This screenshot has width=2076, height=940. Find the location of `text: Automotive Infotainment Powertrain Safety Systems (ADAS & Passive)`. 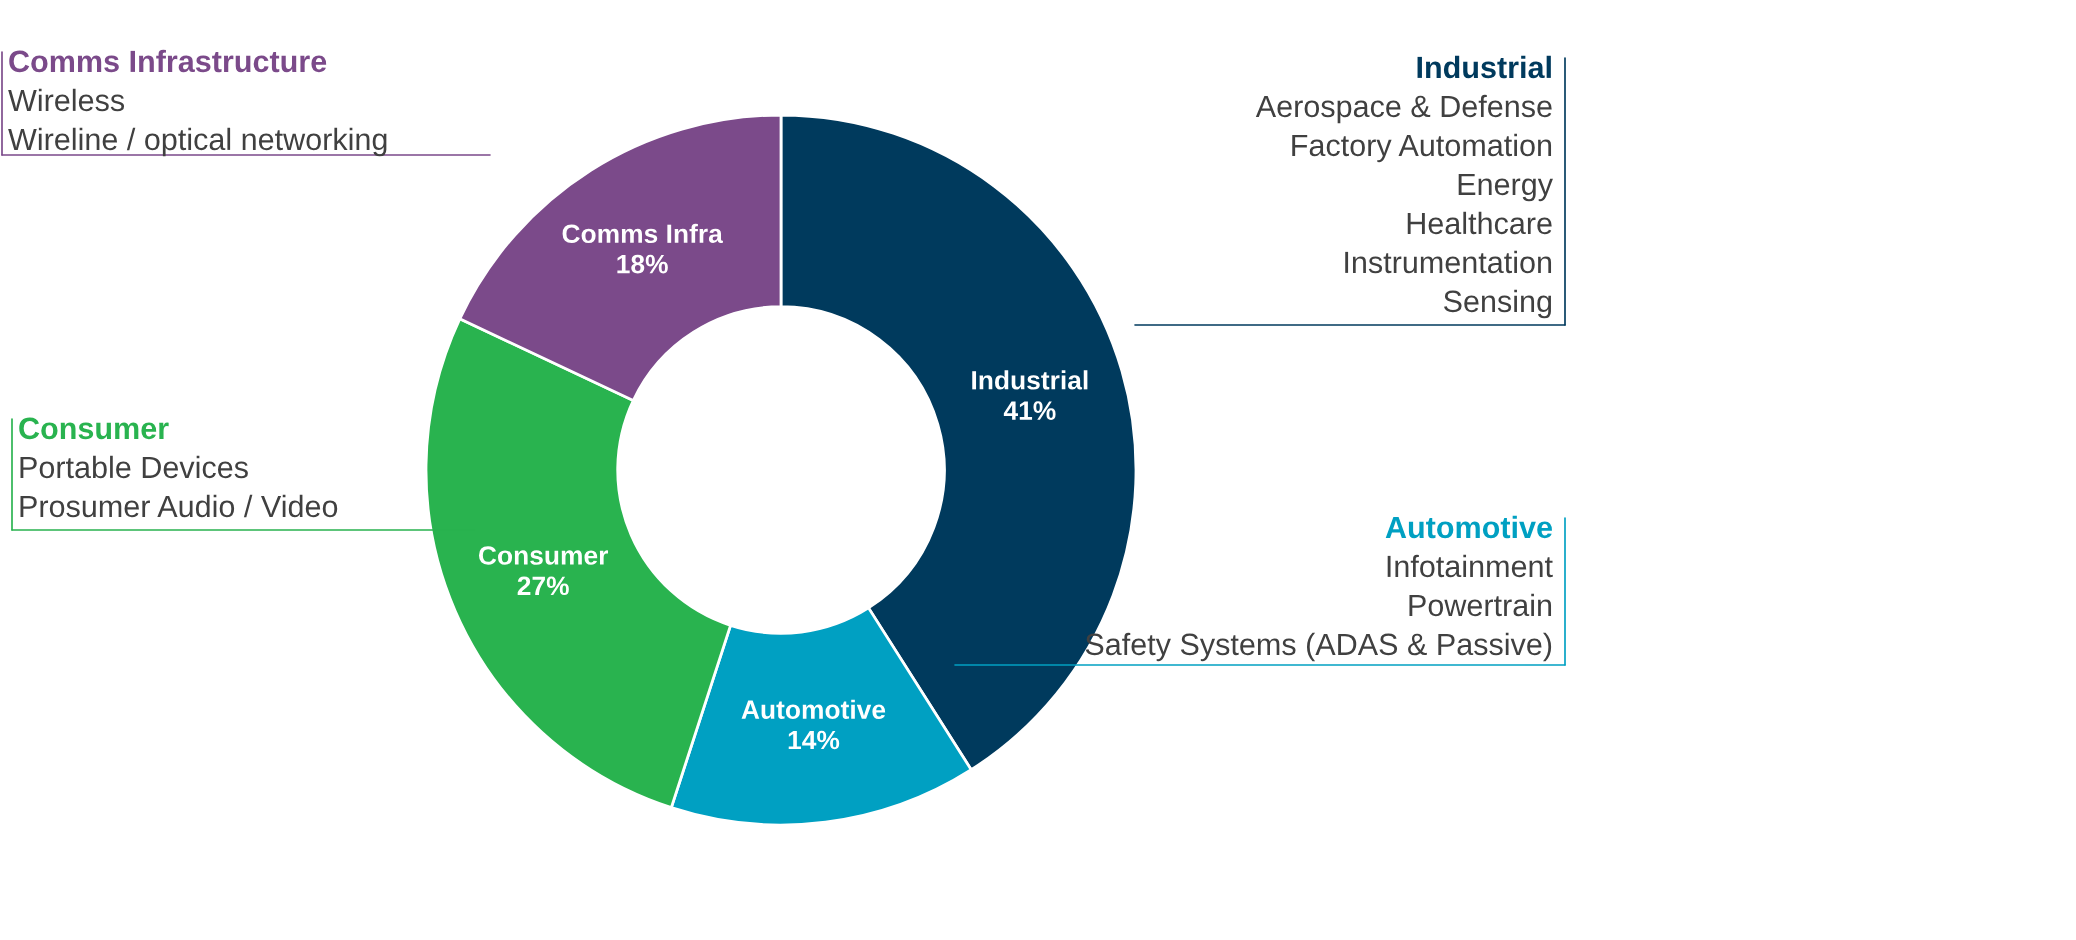

text: Automotive Infotainment Powertrain Safety Systems (ADAS & Passive) is located at coordinates (1319, 588).